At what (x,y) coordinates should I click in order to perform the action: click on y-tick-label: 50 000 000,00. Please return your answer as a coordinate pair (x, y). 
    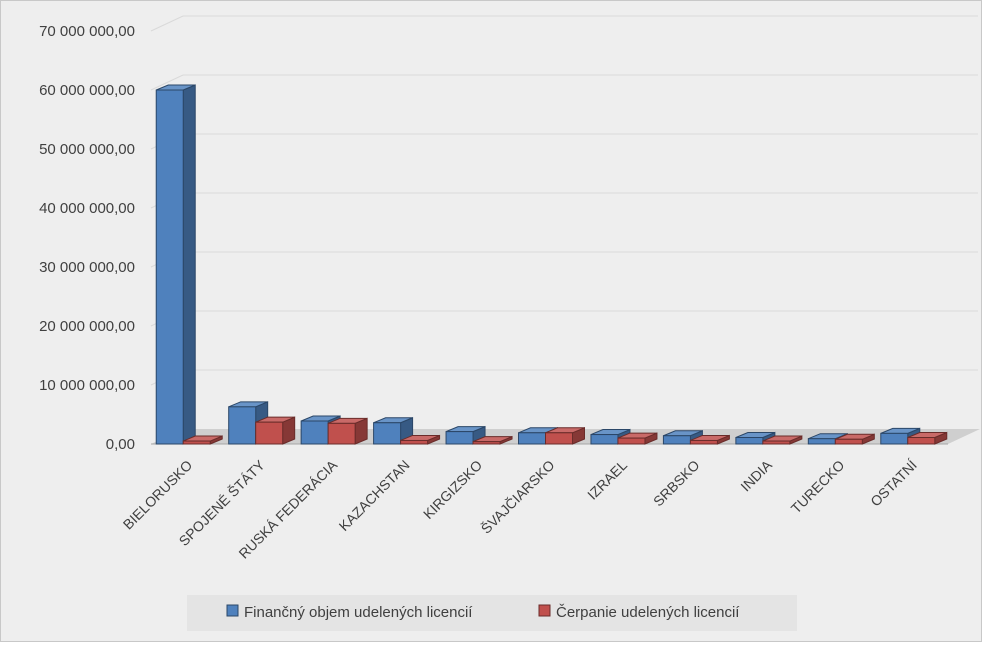
    Looking at the image, I should click on (87, 149).